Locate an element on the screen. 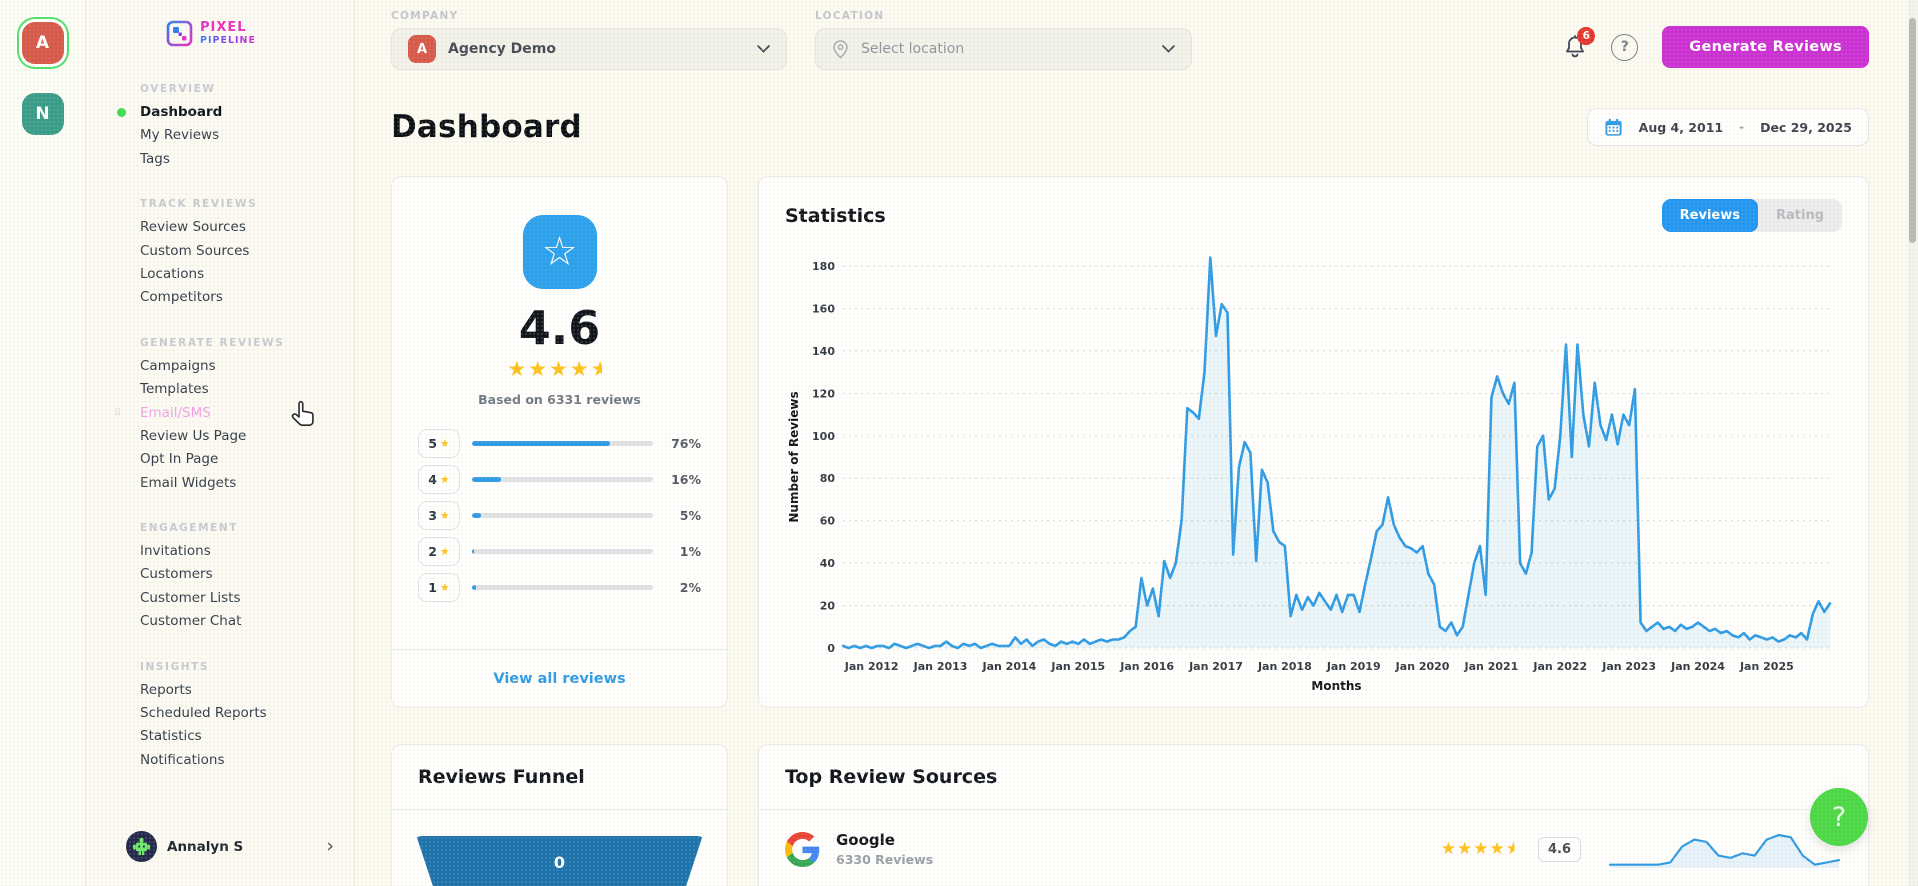  sources-card-header: Top Review Sources is located at coordinates (1313, 777).